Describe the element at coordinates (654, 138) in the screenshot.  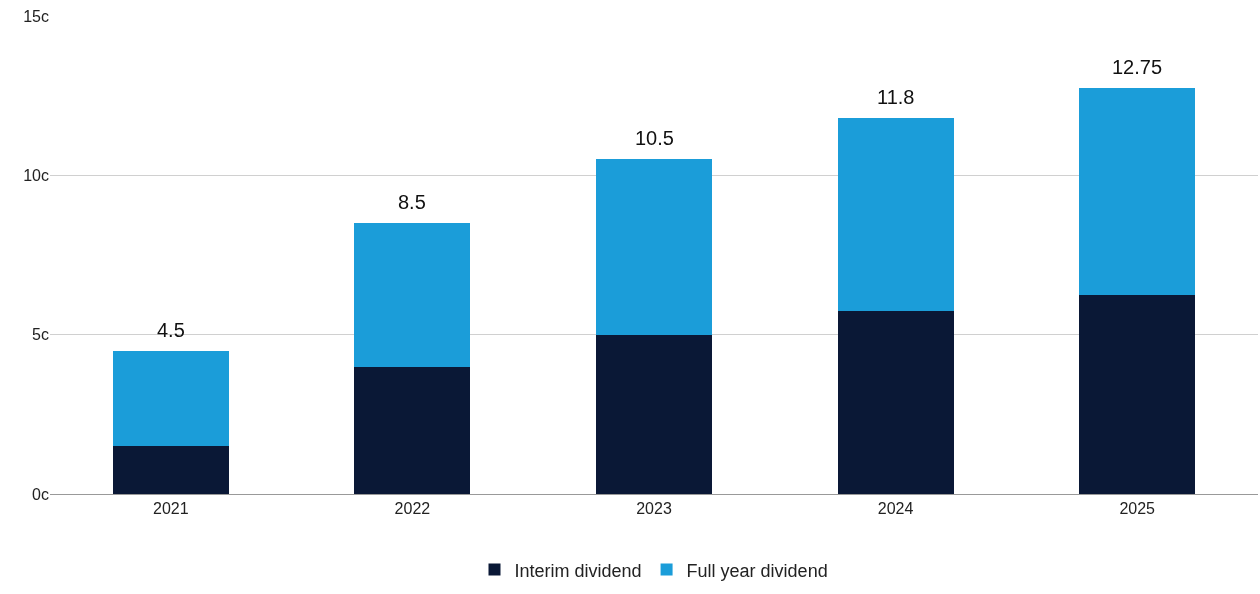
I see `total-label: 10.5` at that location.